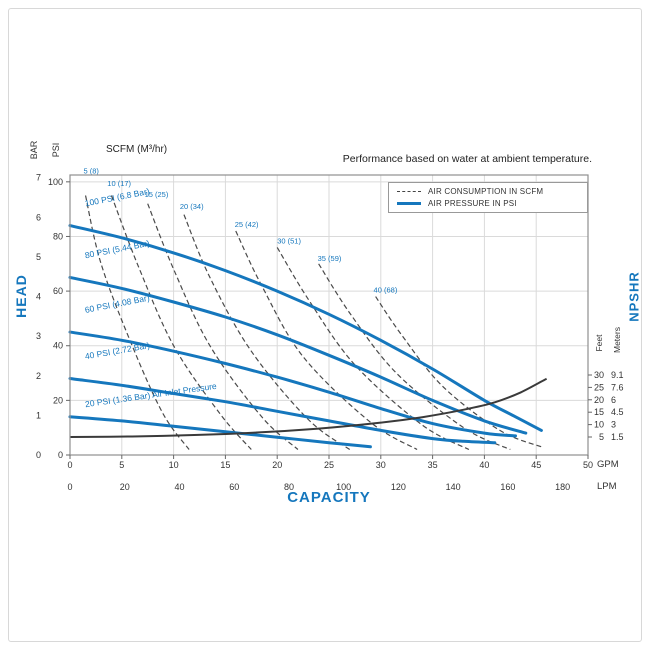  What do you see at coordinates (38, 376) in the screenshot?
I see `bar-tick-label: 2` at bounding box center [38, 376].